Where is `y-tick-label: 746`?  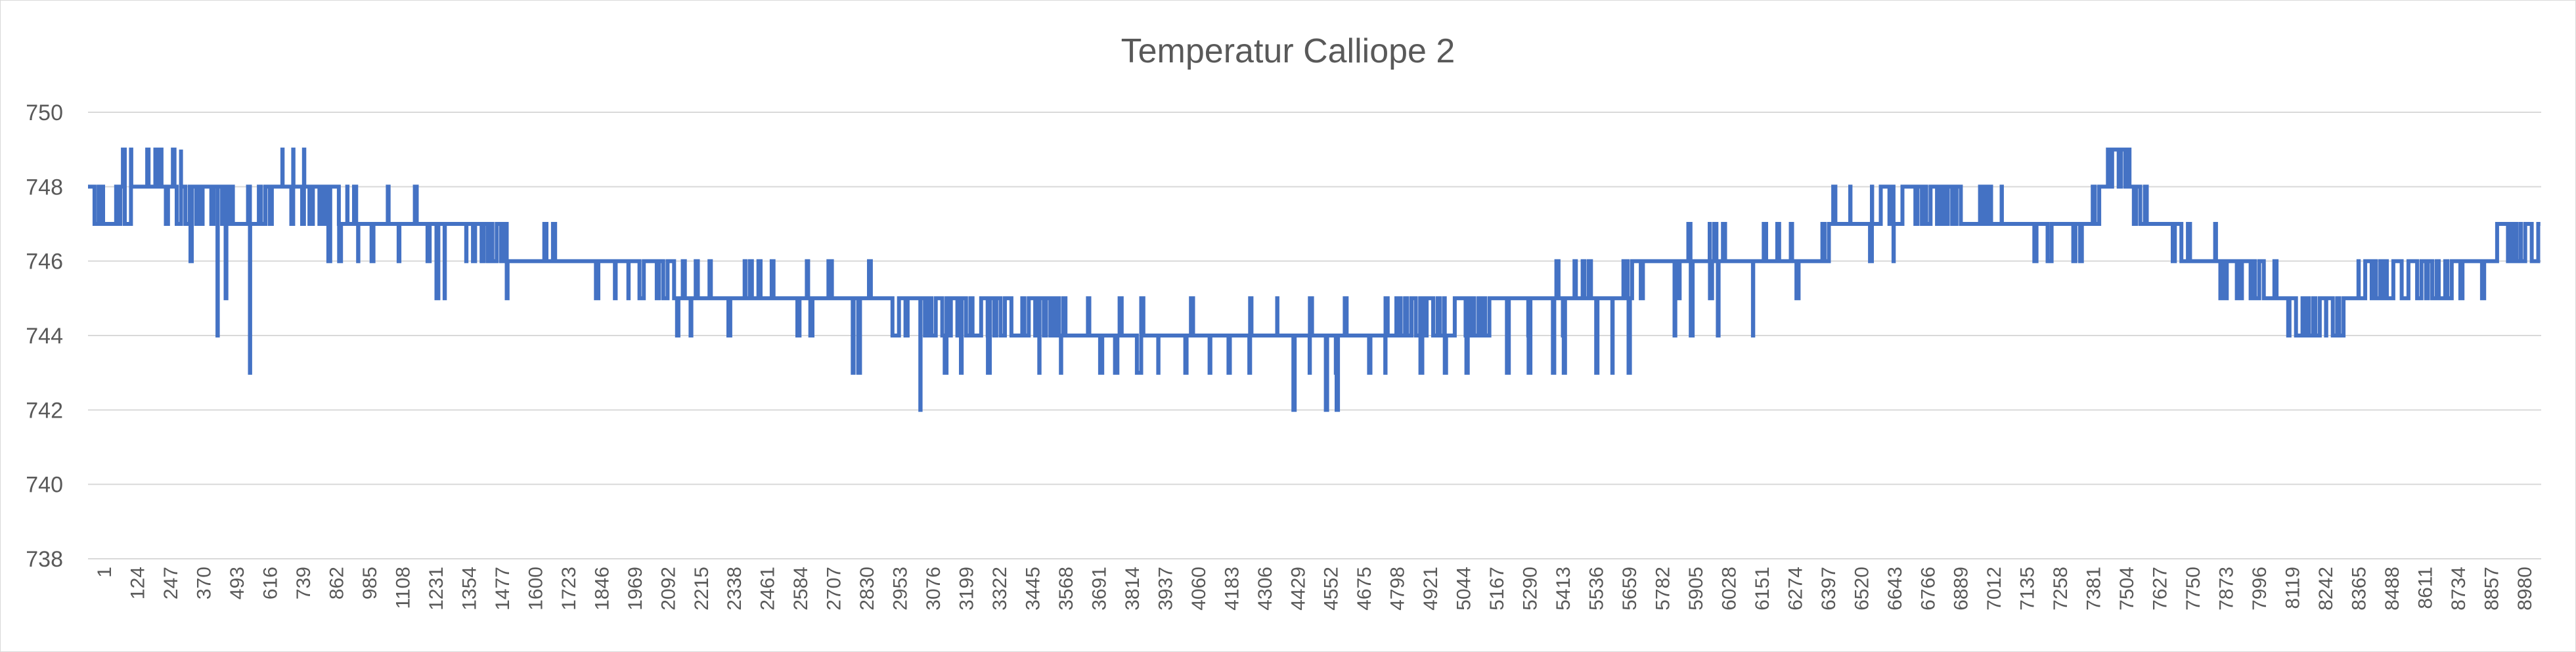 y-tick-label: 746 is located at coordinates (44, 262).